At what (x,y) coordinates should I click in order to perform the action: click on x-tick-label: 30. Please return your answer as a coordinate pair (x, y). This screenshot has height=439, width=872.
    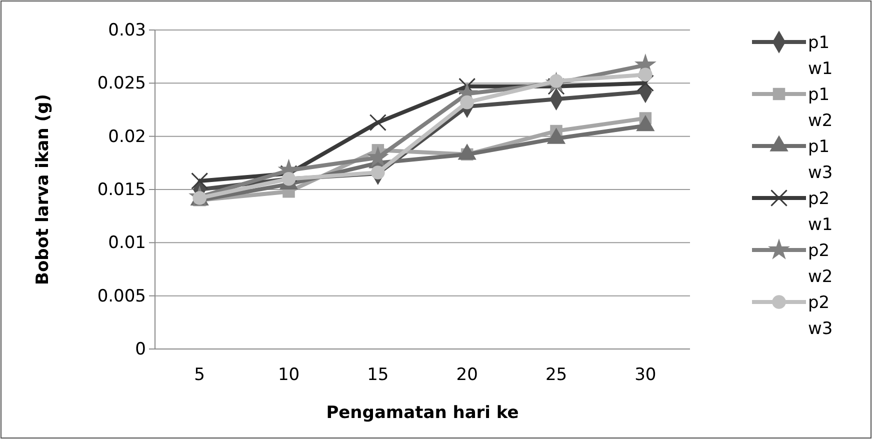
    Looking at the image, I should click on (645, 375).